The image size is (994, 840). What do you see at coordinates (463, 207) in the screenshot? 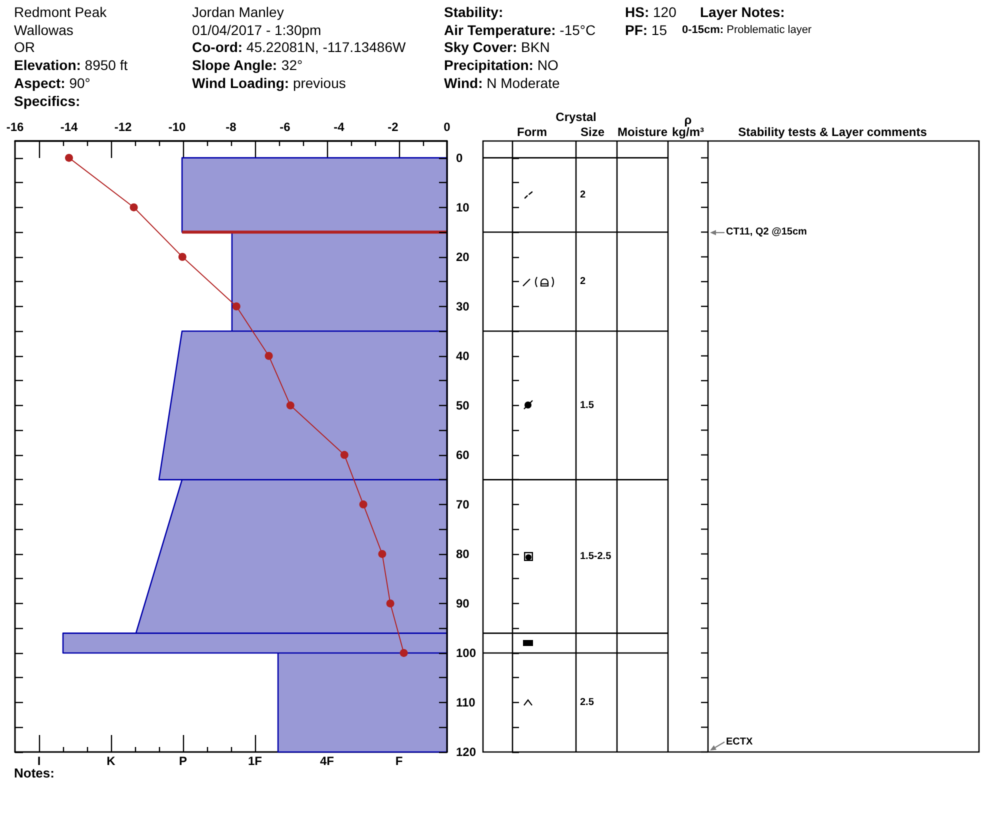
I see `y-tick-label: 10` at bounding box center [463, 207].